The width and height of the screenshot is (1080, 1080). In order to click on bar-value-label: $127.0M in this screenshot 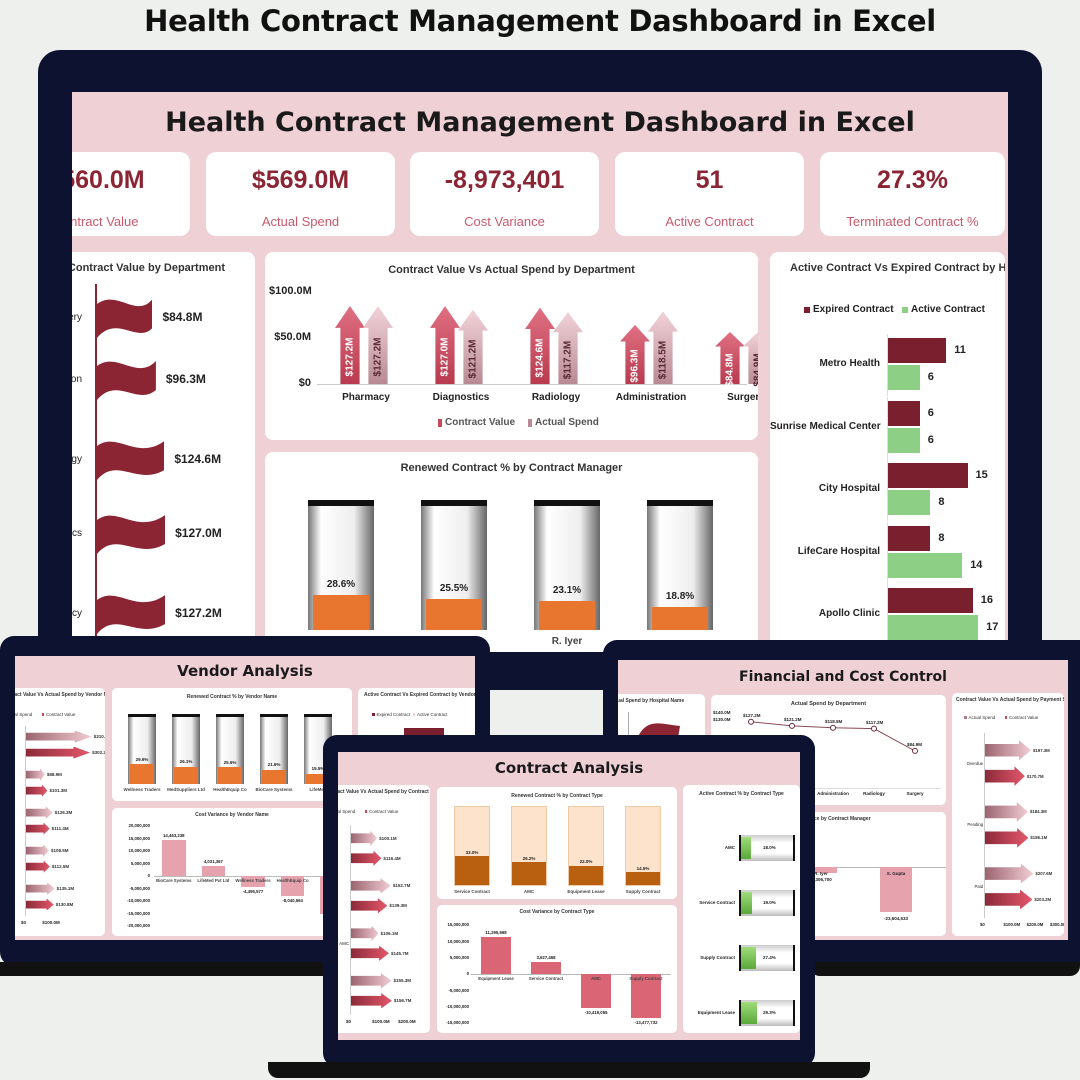, I will do `click(445, 357)`.